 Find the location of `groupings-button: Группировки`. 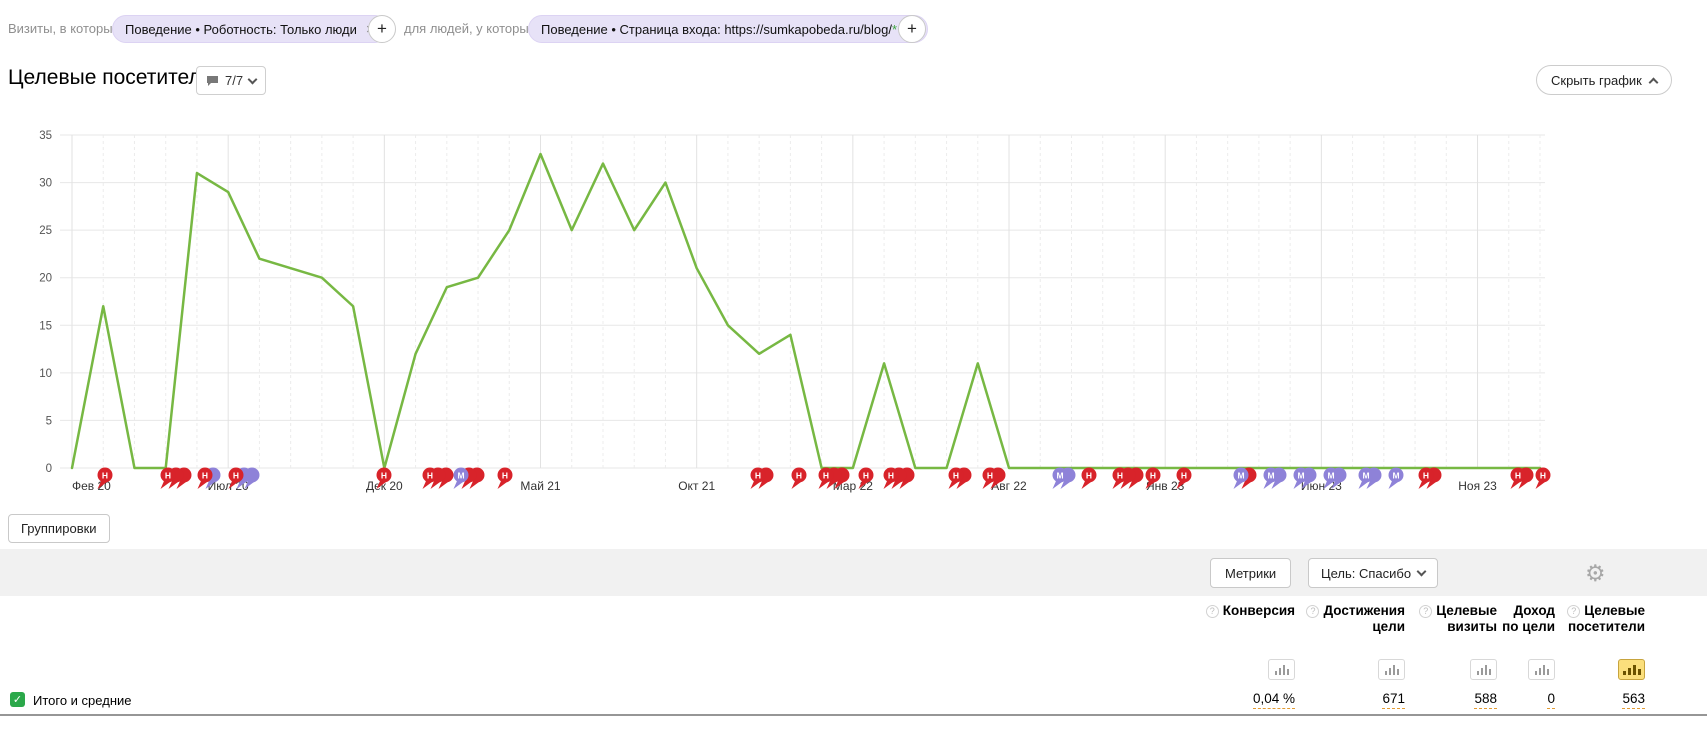

groupings-button: Группировки is located at coordinates (59, 528).